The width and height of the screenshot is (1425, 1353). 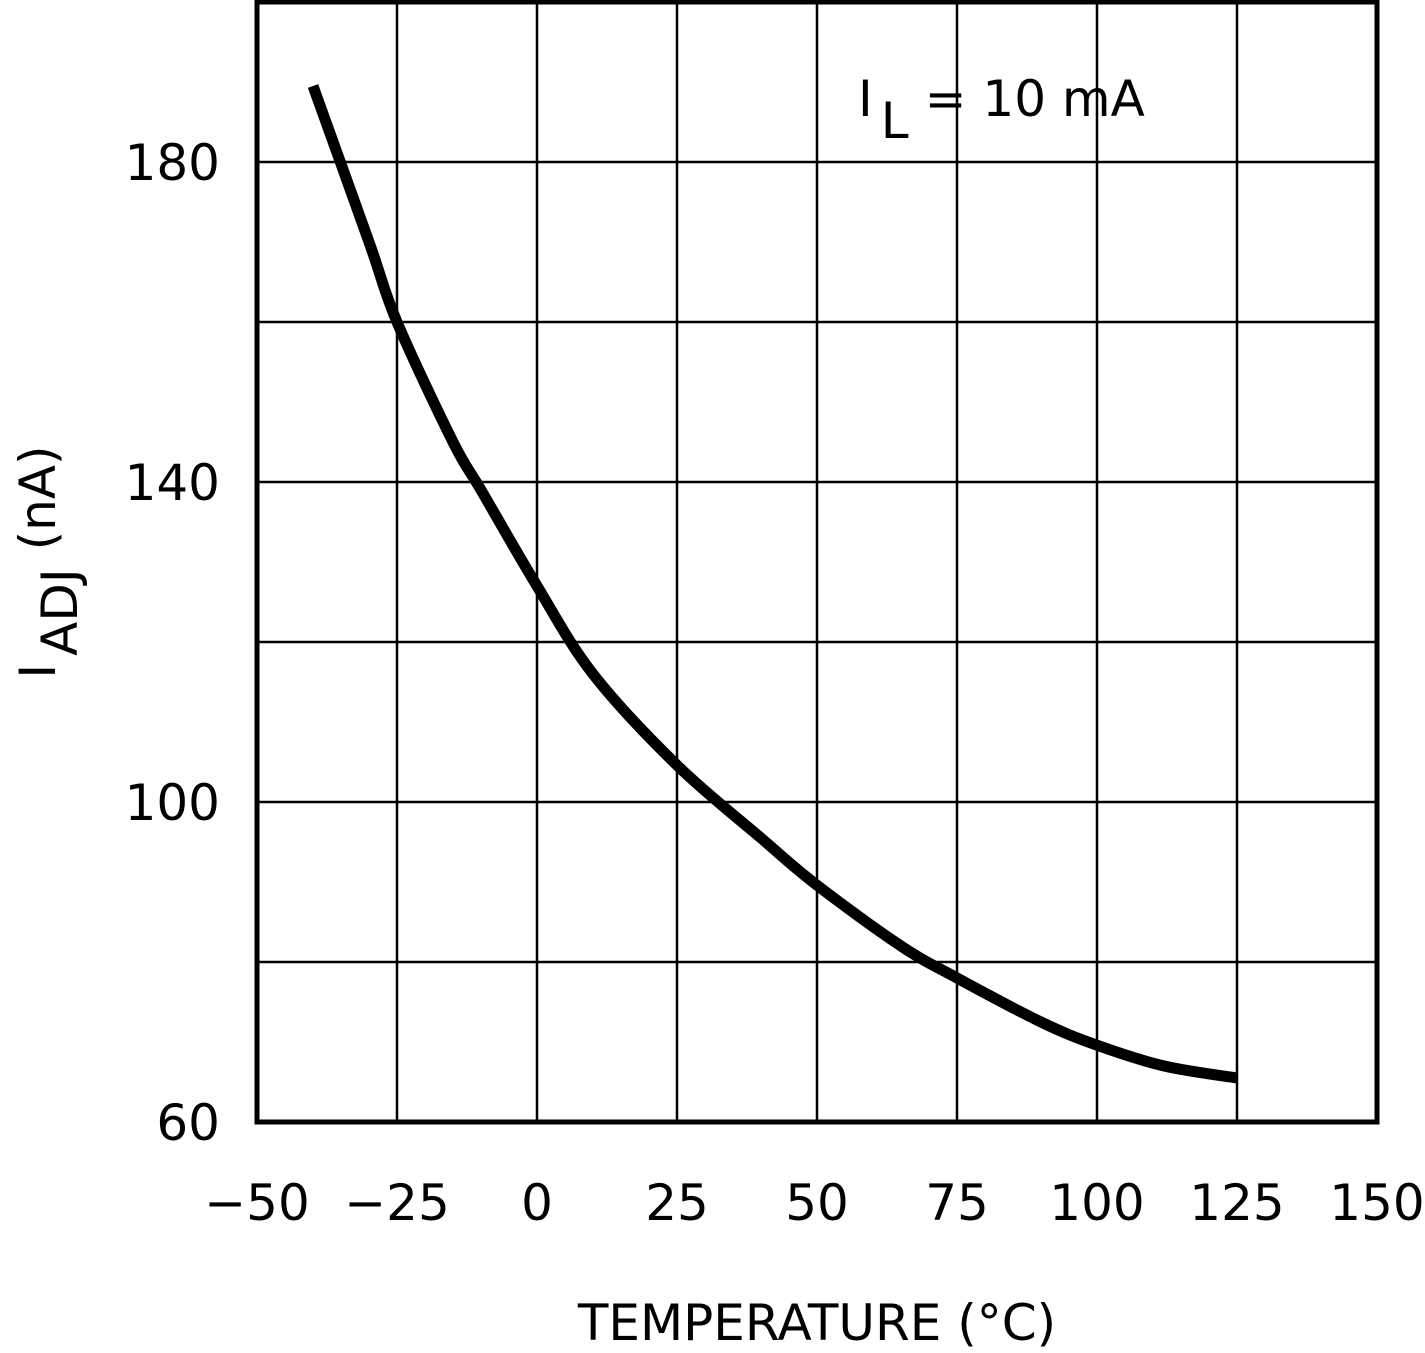 What do you see at coordinates (49, 561) in the screenshot?
I see `y-axis-label: IADJ(nA)` at bounding box center [49, 561].